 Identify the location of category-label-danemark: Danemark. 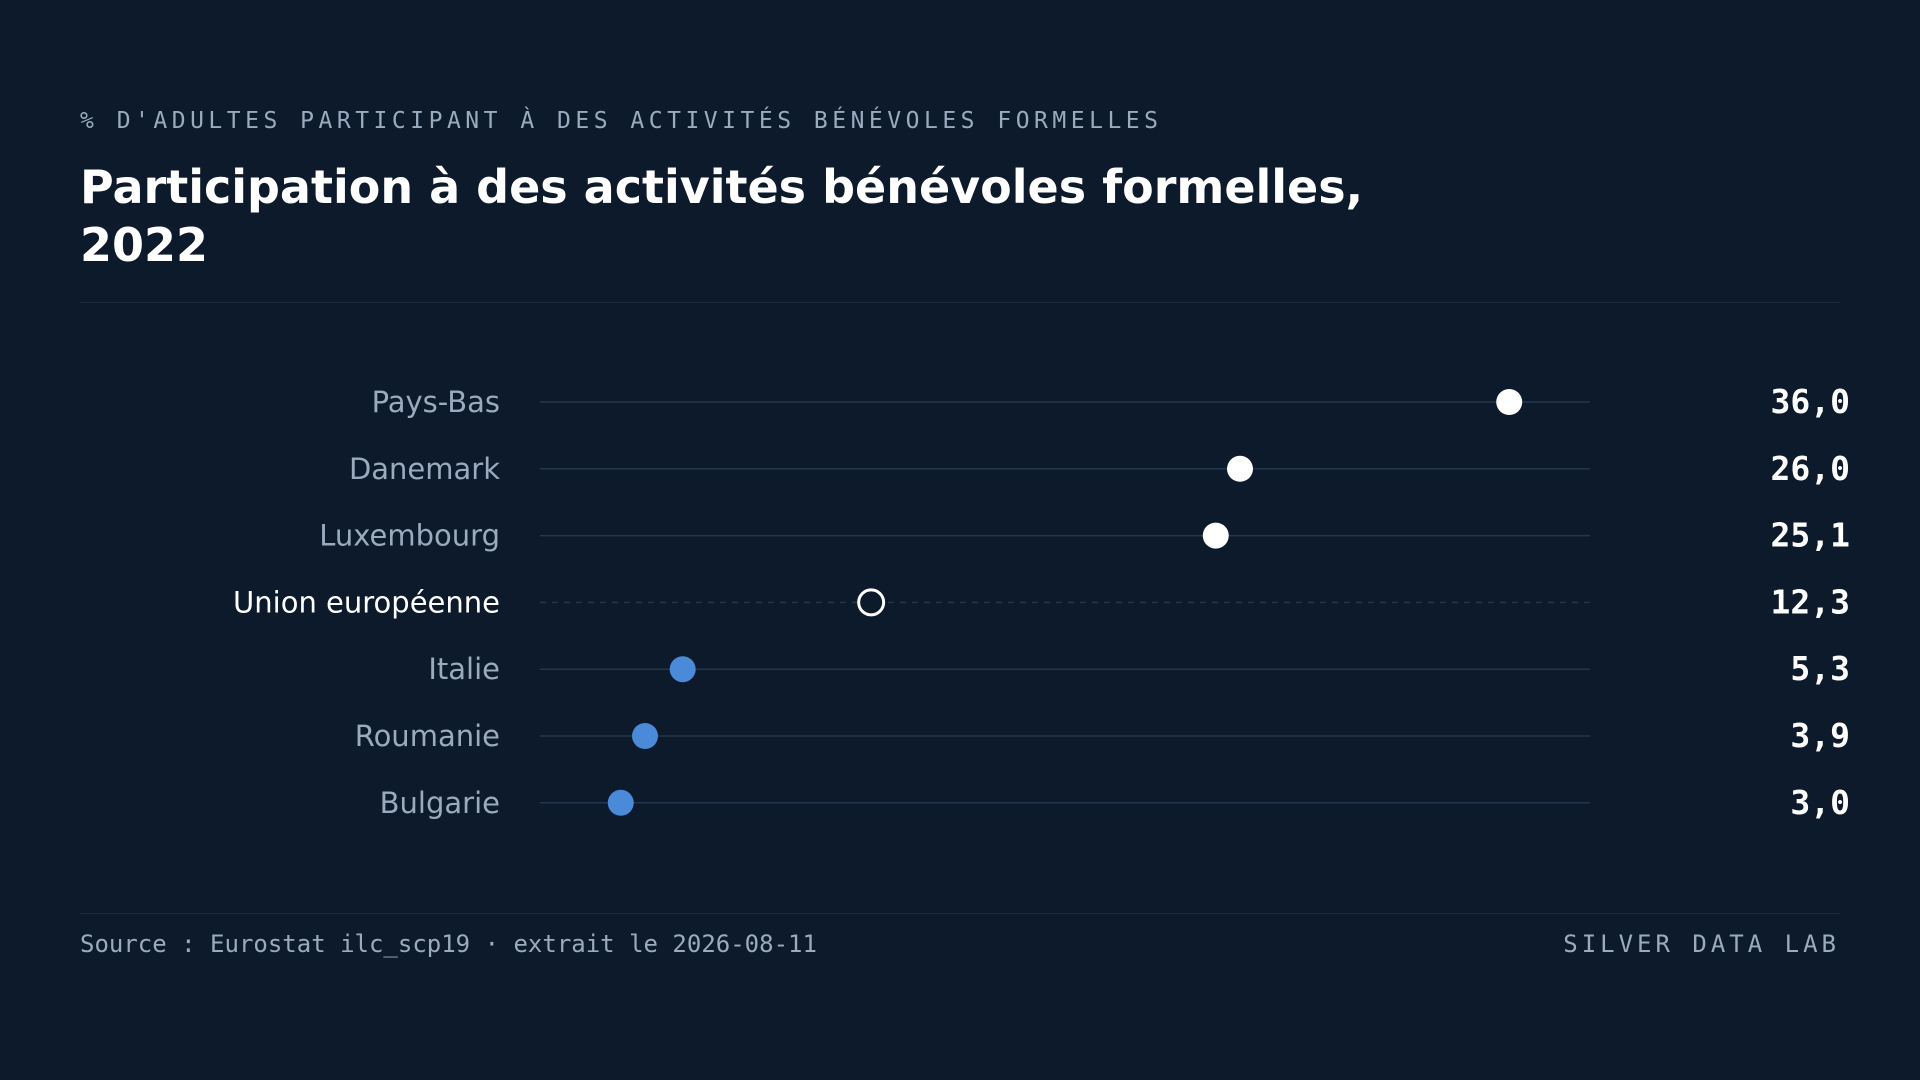
(424, 469).